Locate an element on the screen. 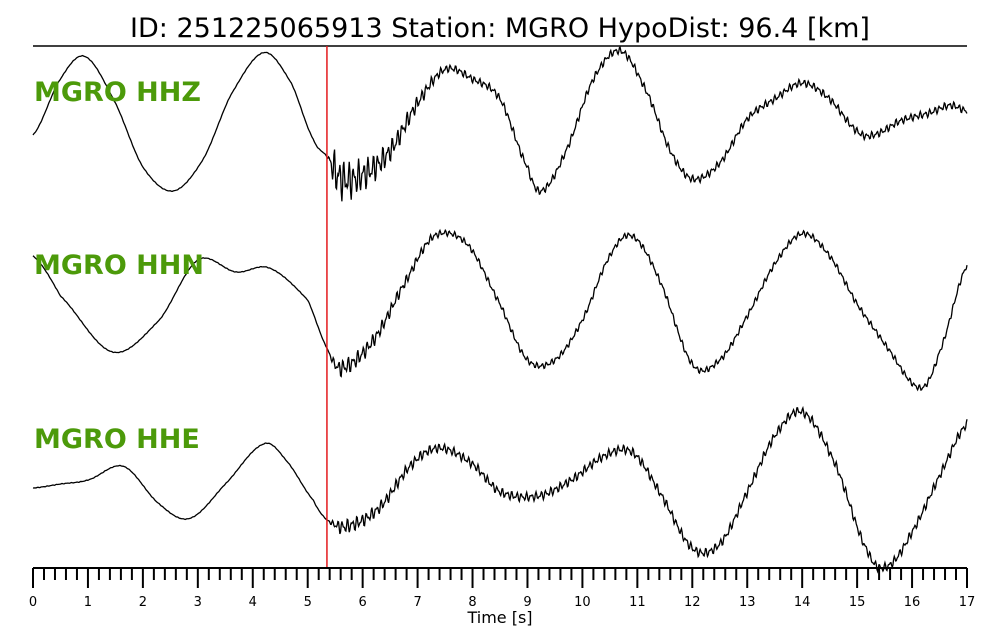 The width and height of the screenshot is (1000, 640). channel-label-mgro-hhz: MGRO HHZ is located at coordinates (117, 92).